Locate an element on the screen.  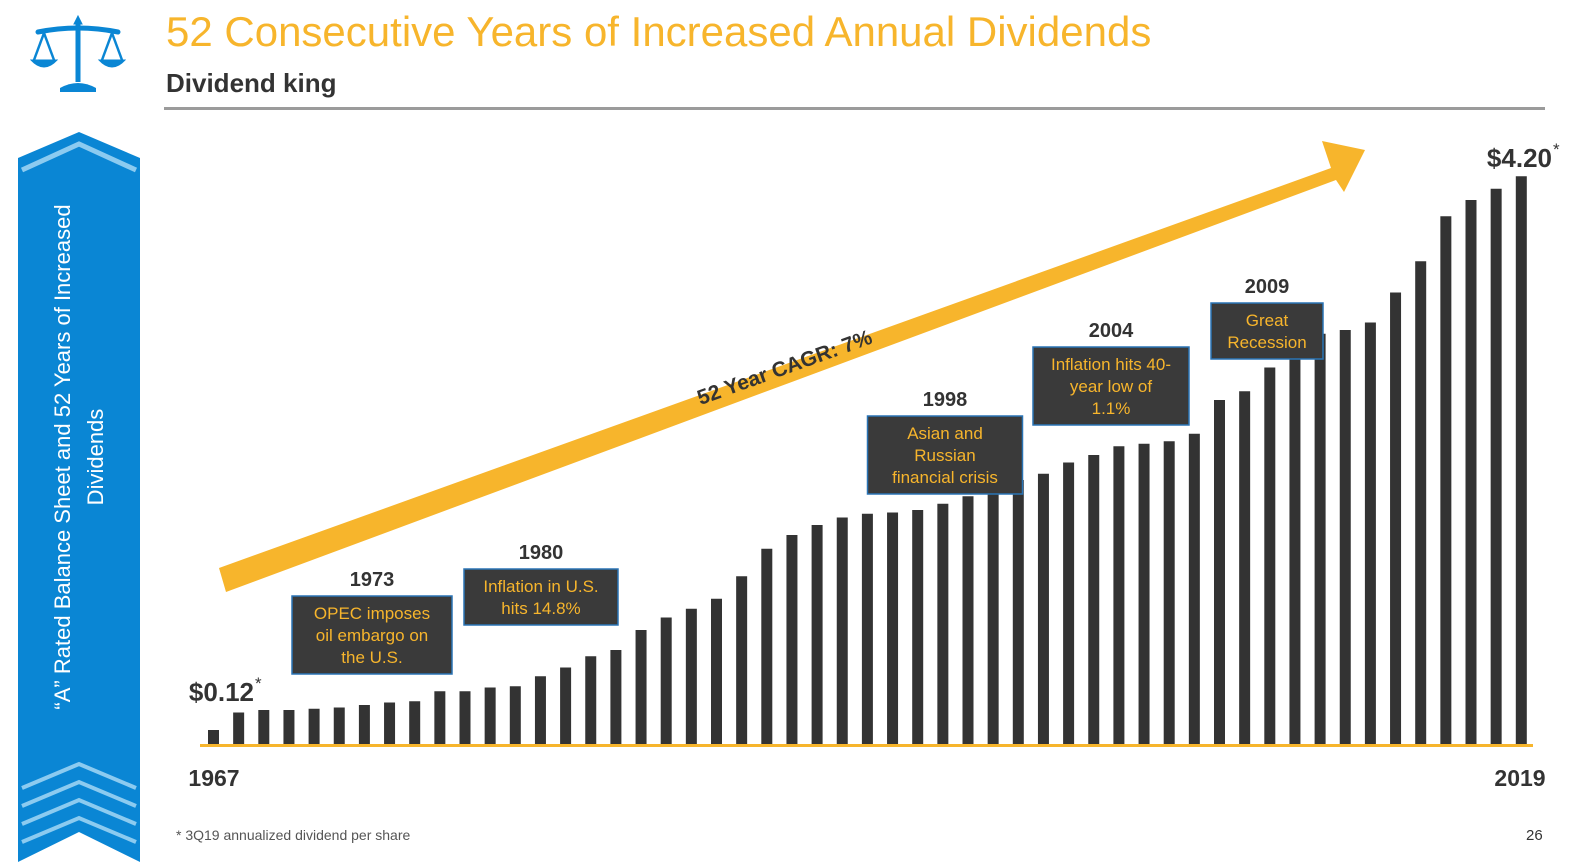
bar-2012 is located at coordinates (1345, 537).